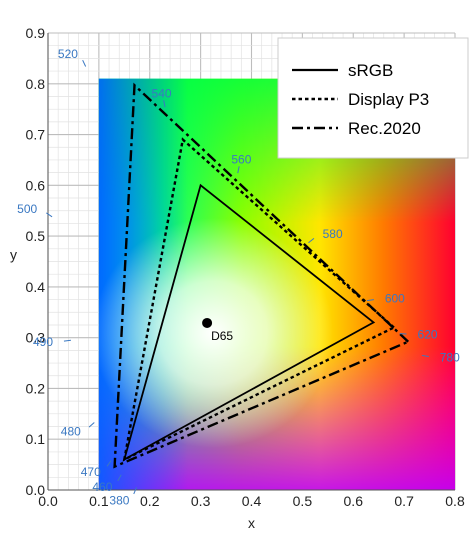 This screenshot has height=537, width=474. I want to click on wavelength-label: 560, so click(241, 159).